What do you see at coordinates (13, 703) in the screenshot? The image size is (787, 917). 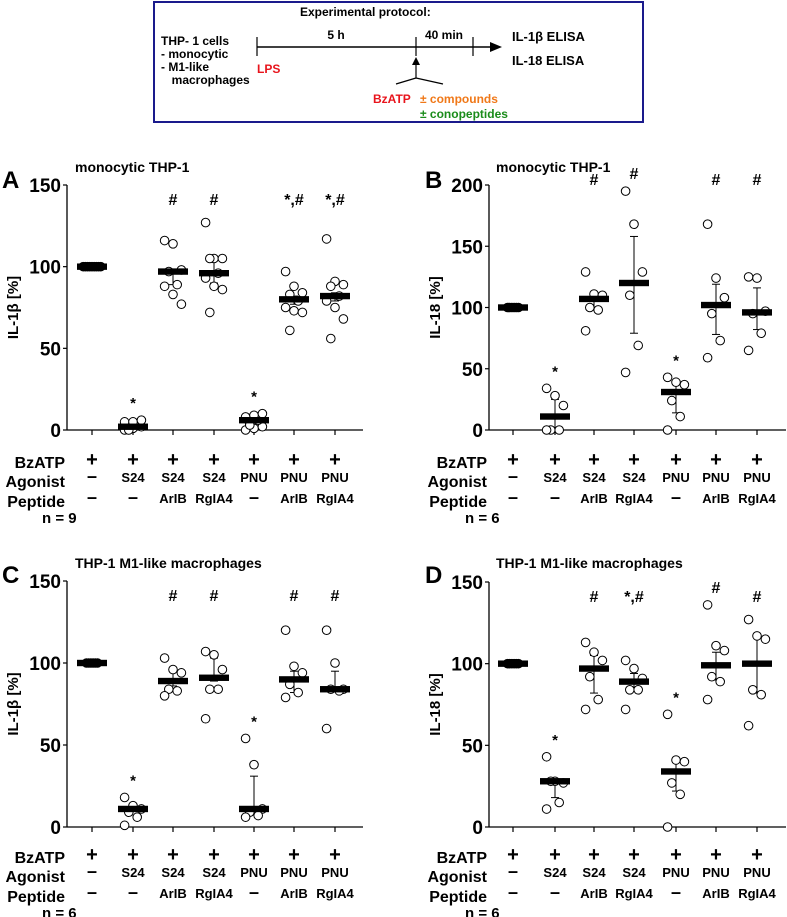 I see `y-axis-label: IL-1β [%]` at bounding box center [13, 703].